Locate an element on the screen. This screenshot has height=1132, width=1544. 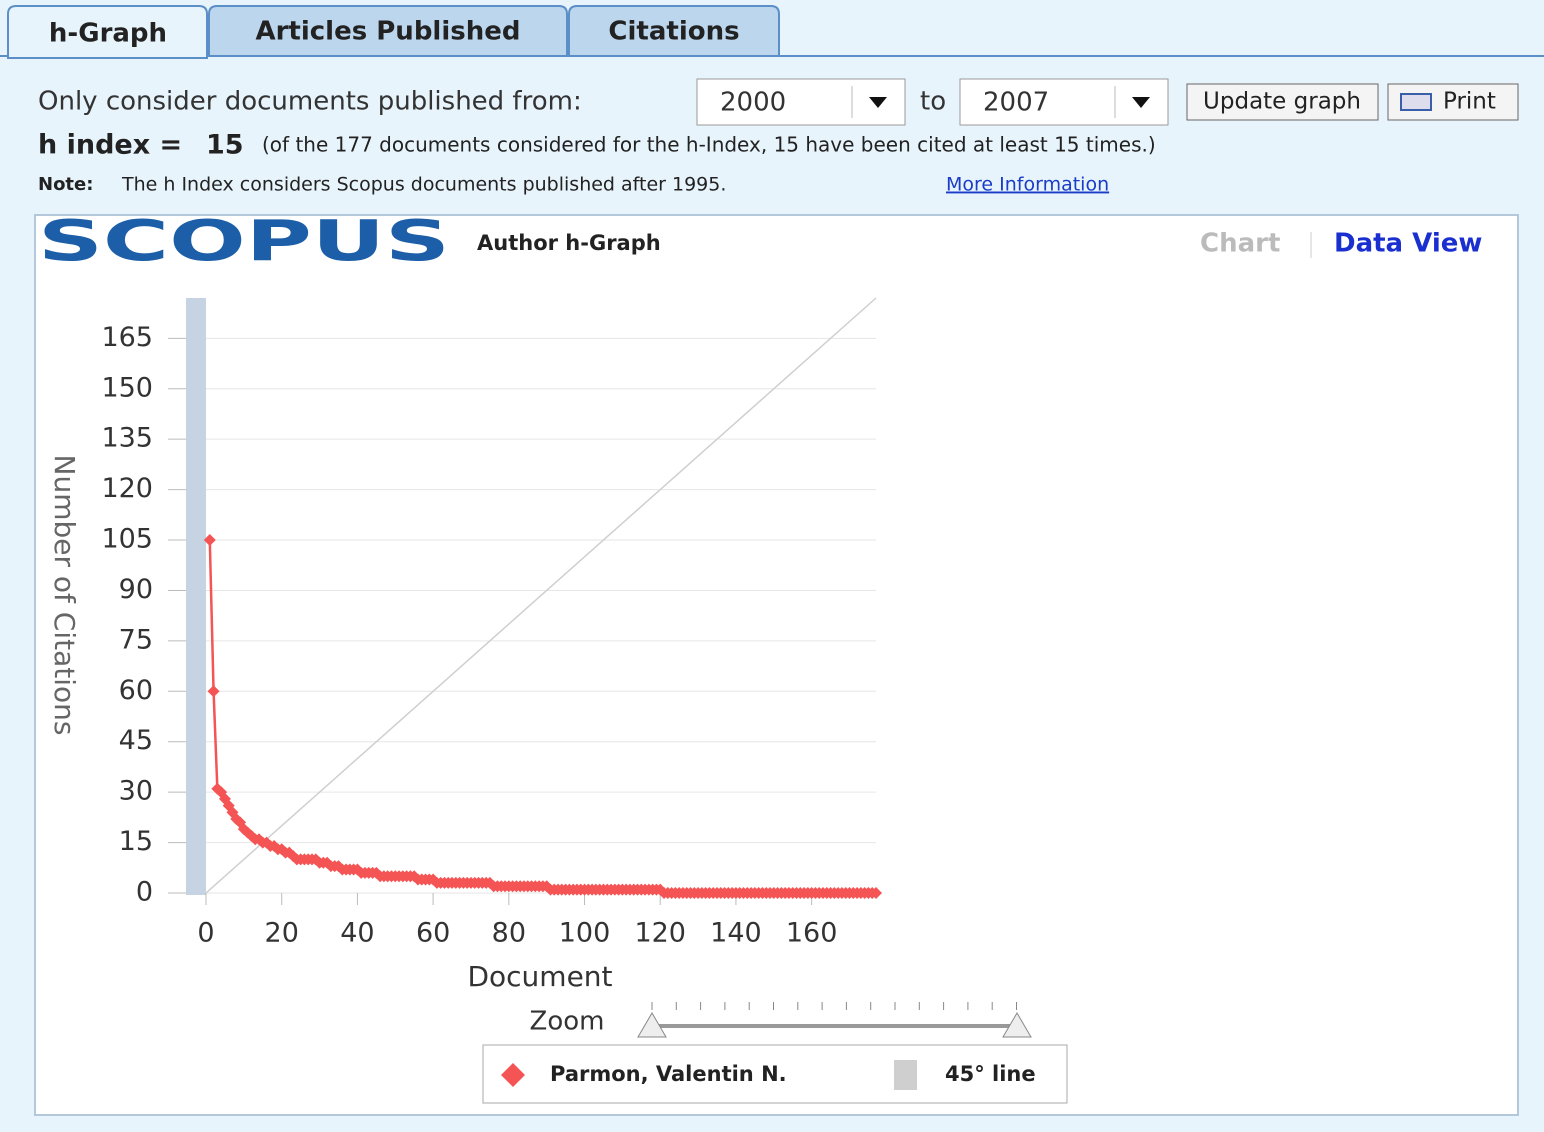
tab-label: Citations is located at coordinates (673, 32).